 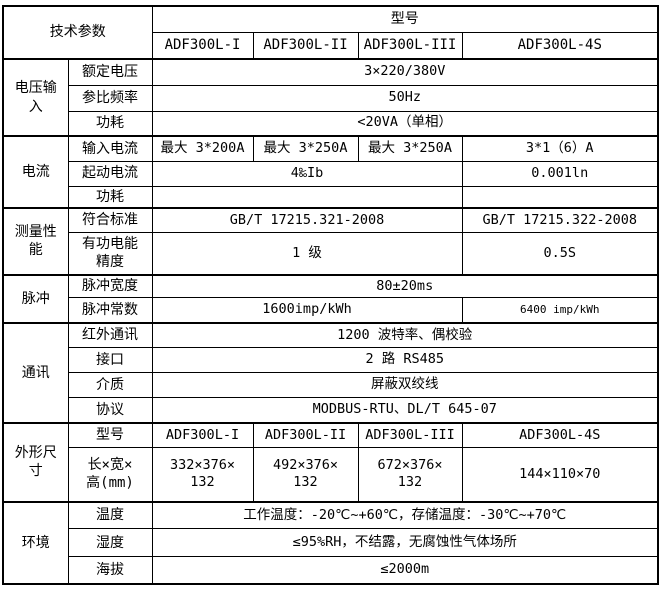 What do you see at coordinates (405, 19) in the screenshot?
I see `model-header: 型号` at bounding box center [405, 19].